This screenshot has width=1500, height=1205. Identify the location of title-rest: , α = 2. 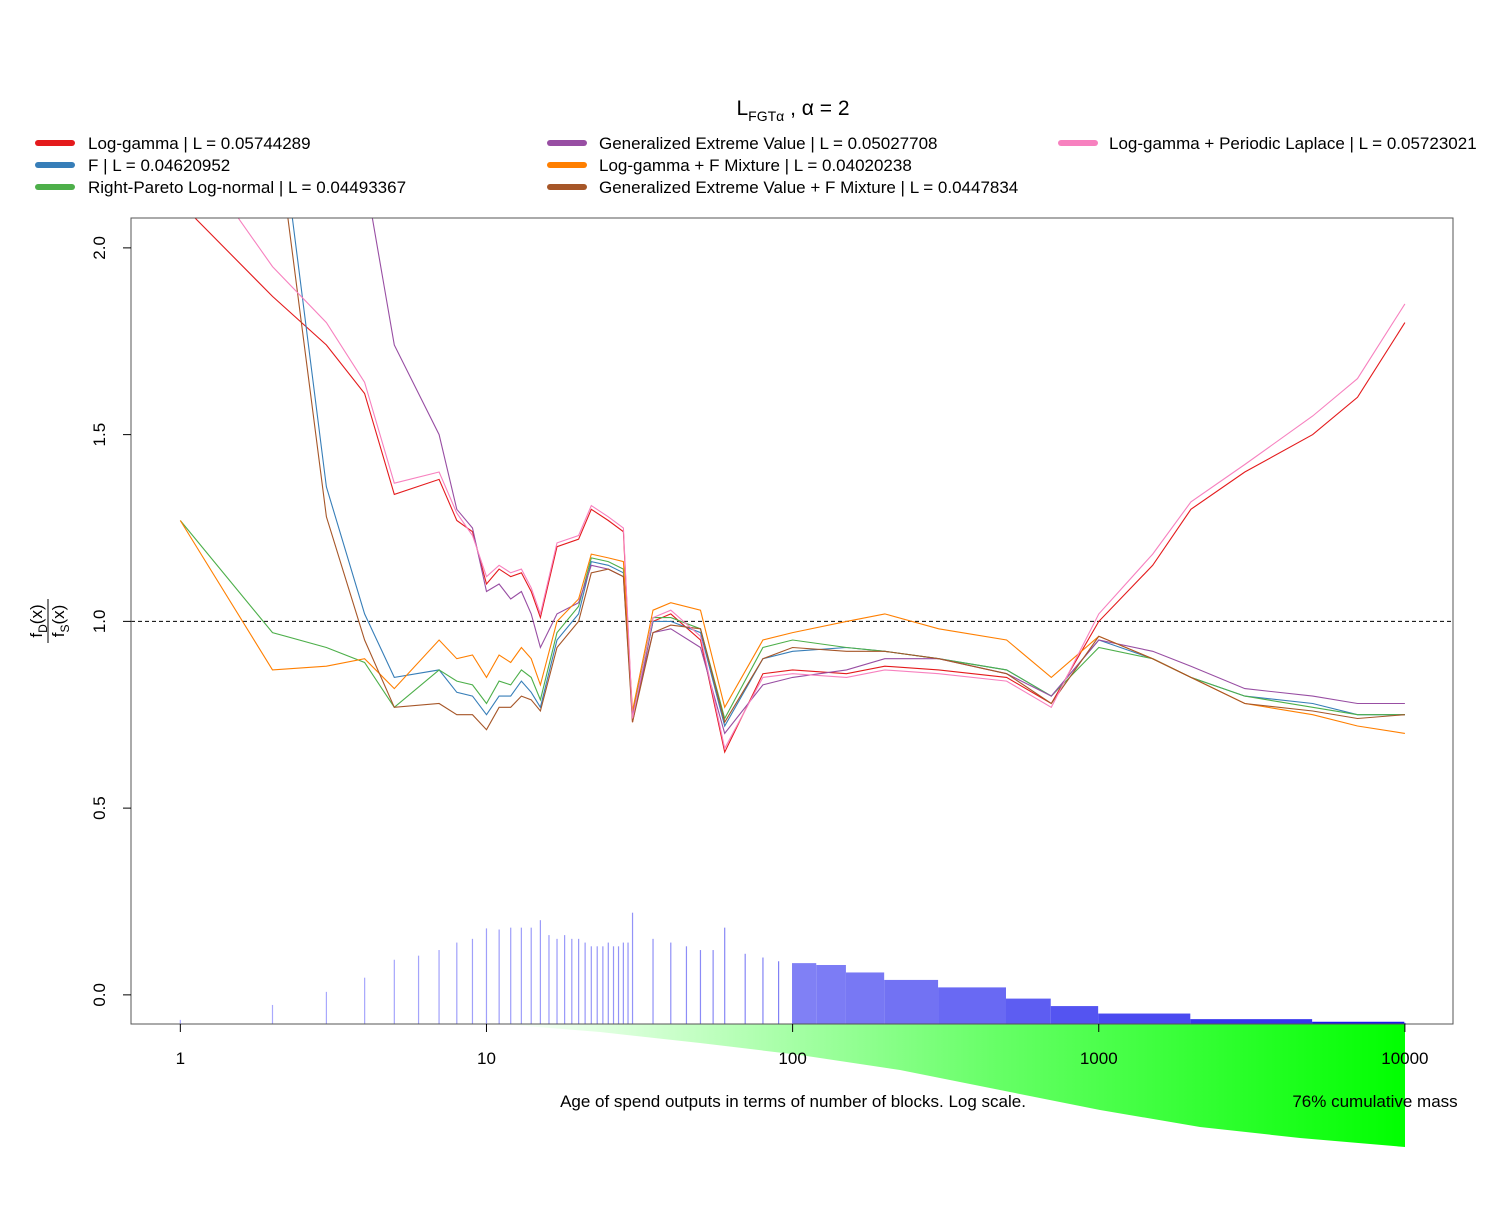
(816, 108).